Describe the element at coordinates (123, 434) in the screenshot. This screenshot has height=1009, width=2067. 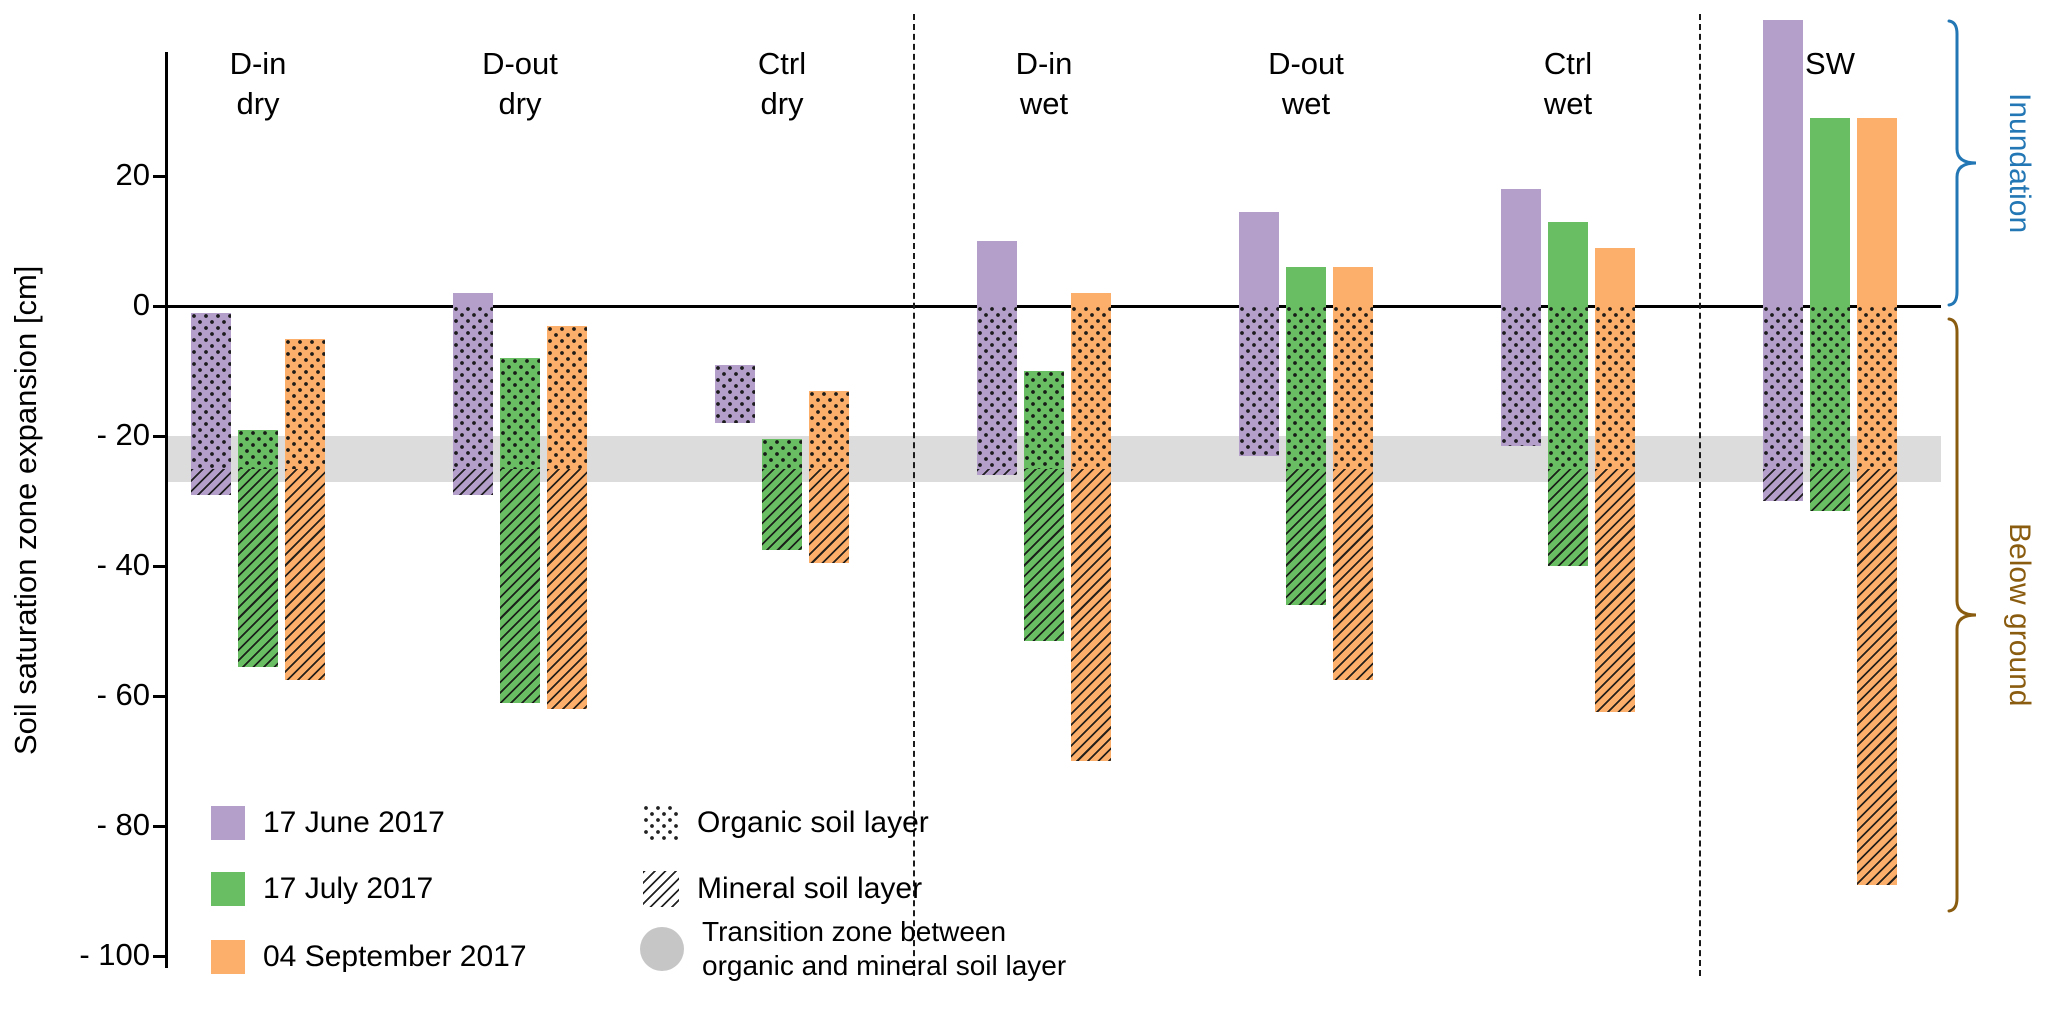
I see `y-tick-label: - 20` at that location.